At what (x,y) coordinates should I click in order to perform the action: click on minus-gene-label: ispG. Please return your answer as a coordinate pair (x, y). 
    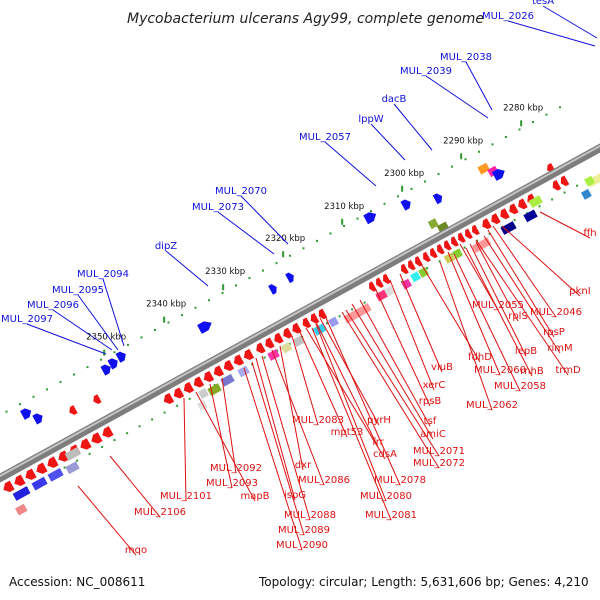
    Looking at the image, I should click on (295, 495).